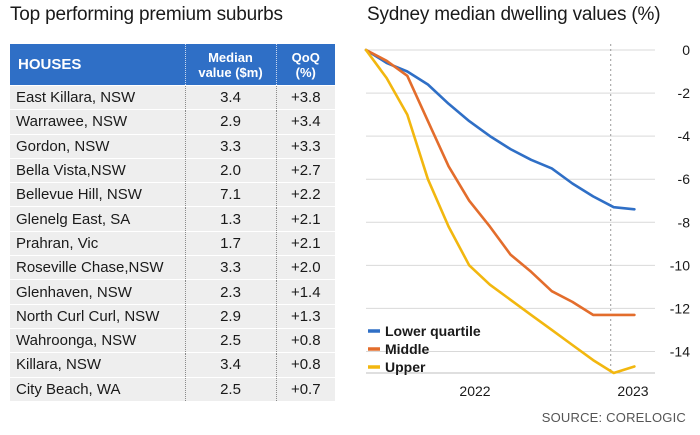  Describe the element at coordinates (684, 179) in the screenshot. I see `y-tick-label: -6` at that location.